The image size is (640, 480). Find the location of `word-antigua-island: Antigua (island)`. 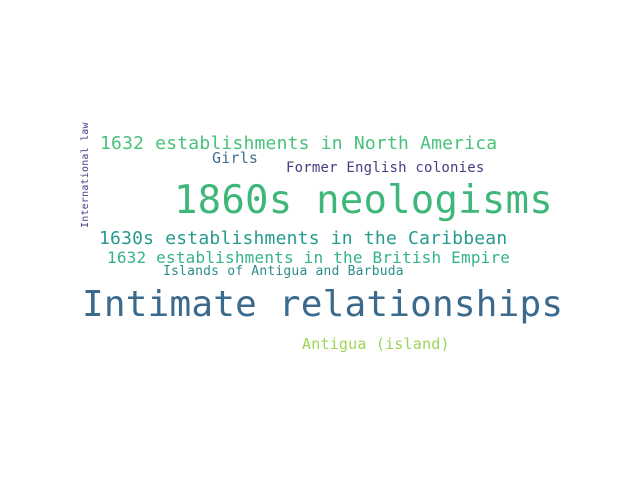

word-antigua-island: Antigua (island) is located at coordinates (376, 344).